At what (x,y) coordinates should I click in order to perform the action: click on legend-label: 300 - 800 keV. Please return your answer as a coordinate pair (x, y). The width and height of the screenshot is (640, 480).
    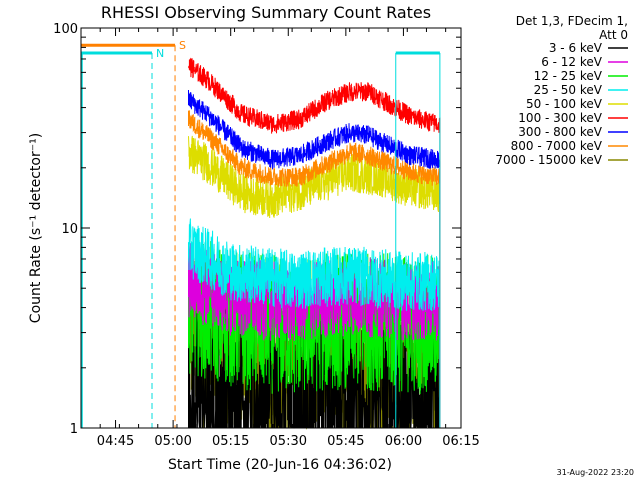
    Looking at the image, I should click on (560, 132).